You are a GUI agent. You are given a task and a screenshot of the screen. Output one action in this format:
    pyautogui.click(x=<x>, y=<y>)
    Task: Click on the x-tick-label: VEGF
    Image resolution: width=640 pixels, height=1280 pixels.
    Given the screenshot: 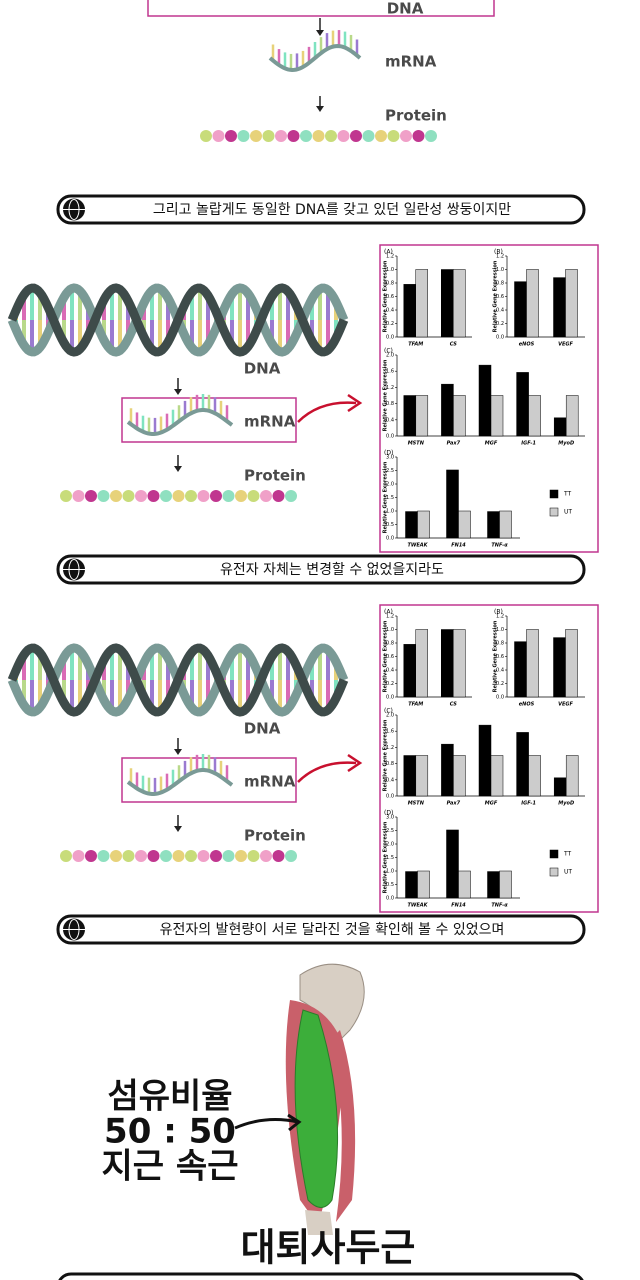 What is the action you would take?
    pyautogui.click(x=565, y=705)
    